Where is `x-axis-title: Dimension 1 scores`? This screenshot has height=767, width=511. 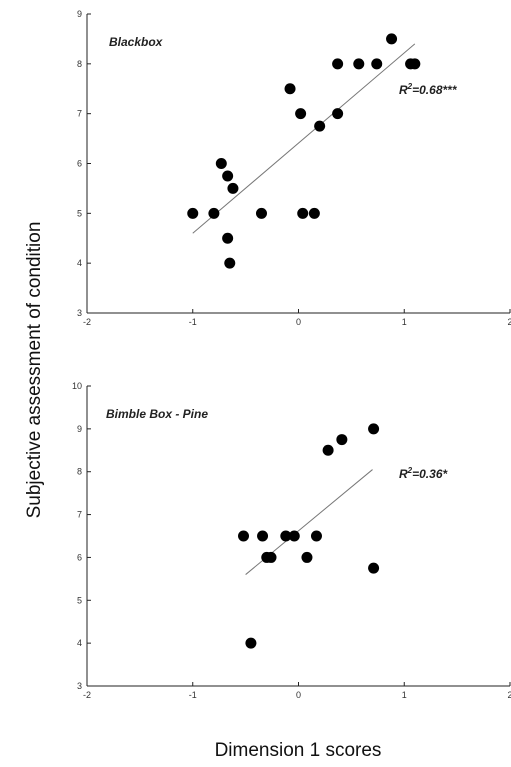
x-axis-title: Dimension 1 scores is located at coordinates (298, 750).